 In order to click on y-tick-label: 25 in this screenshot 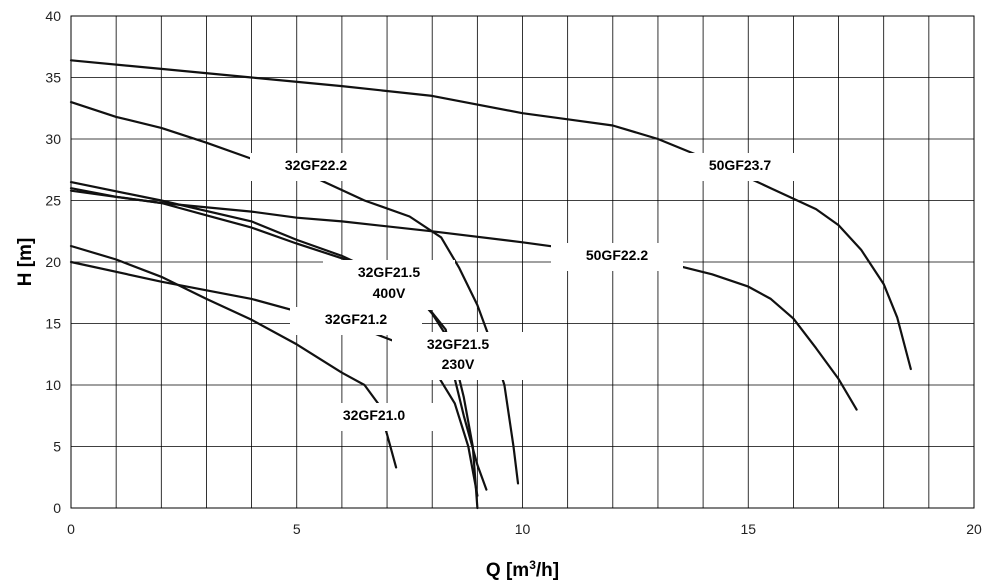, I will do `click(53, 201)`.